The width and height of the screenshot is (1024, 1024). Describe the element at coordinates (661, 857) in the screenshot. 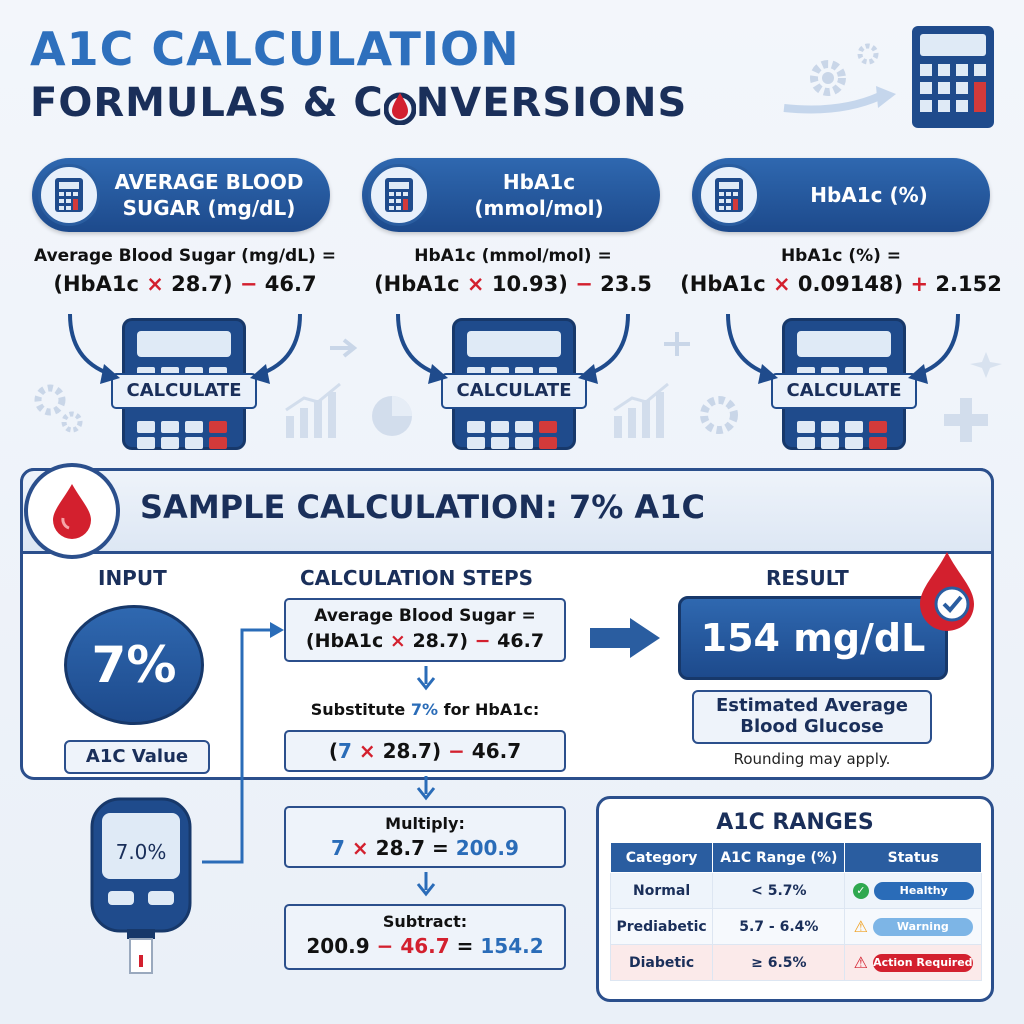

I see `column-header: Category` at that location.